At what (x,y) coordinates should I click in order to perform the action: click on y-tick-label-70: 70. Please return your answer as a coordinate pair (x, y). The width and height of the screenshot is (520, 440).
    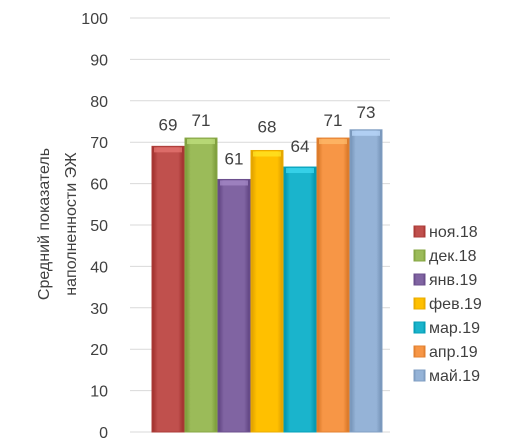
    Looking at the image, I should click on (99, 143).